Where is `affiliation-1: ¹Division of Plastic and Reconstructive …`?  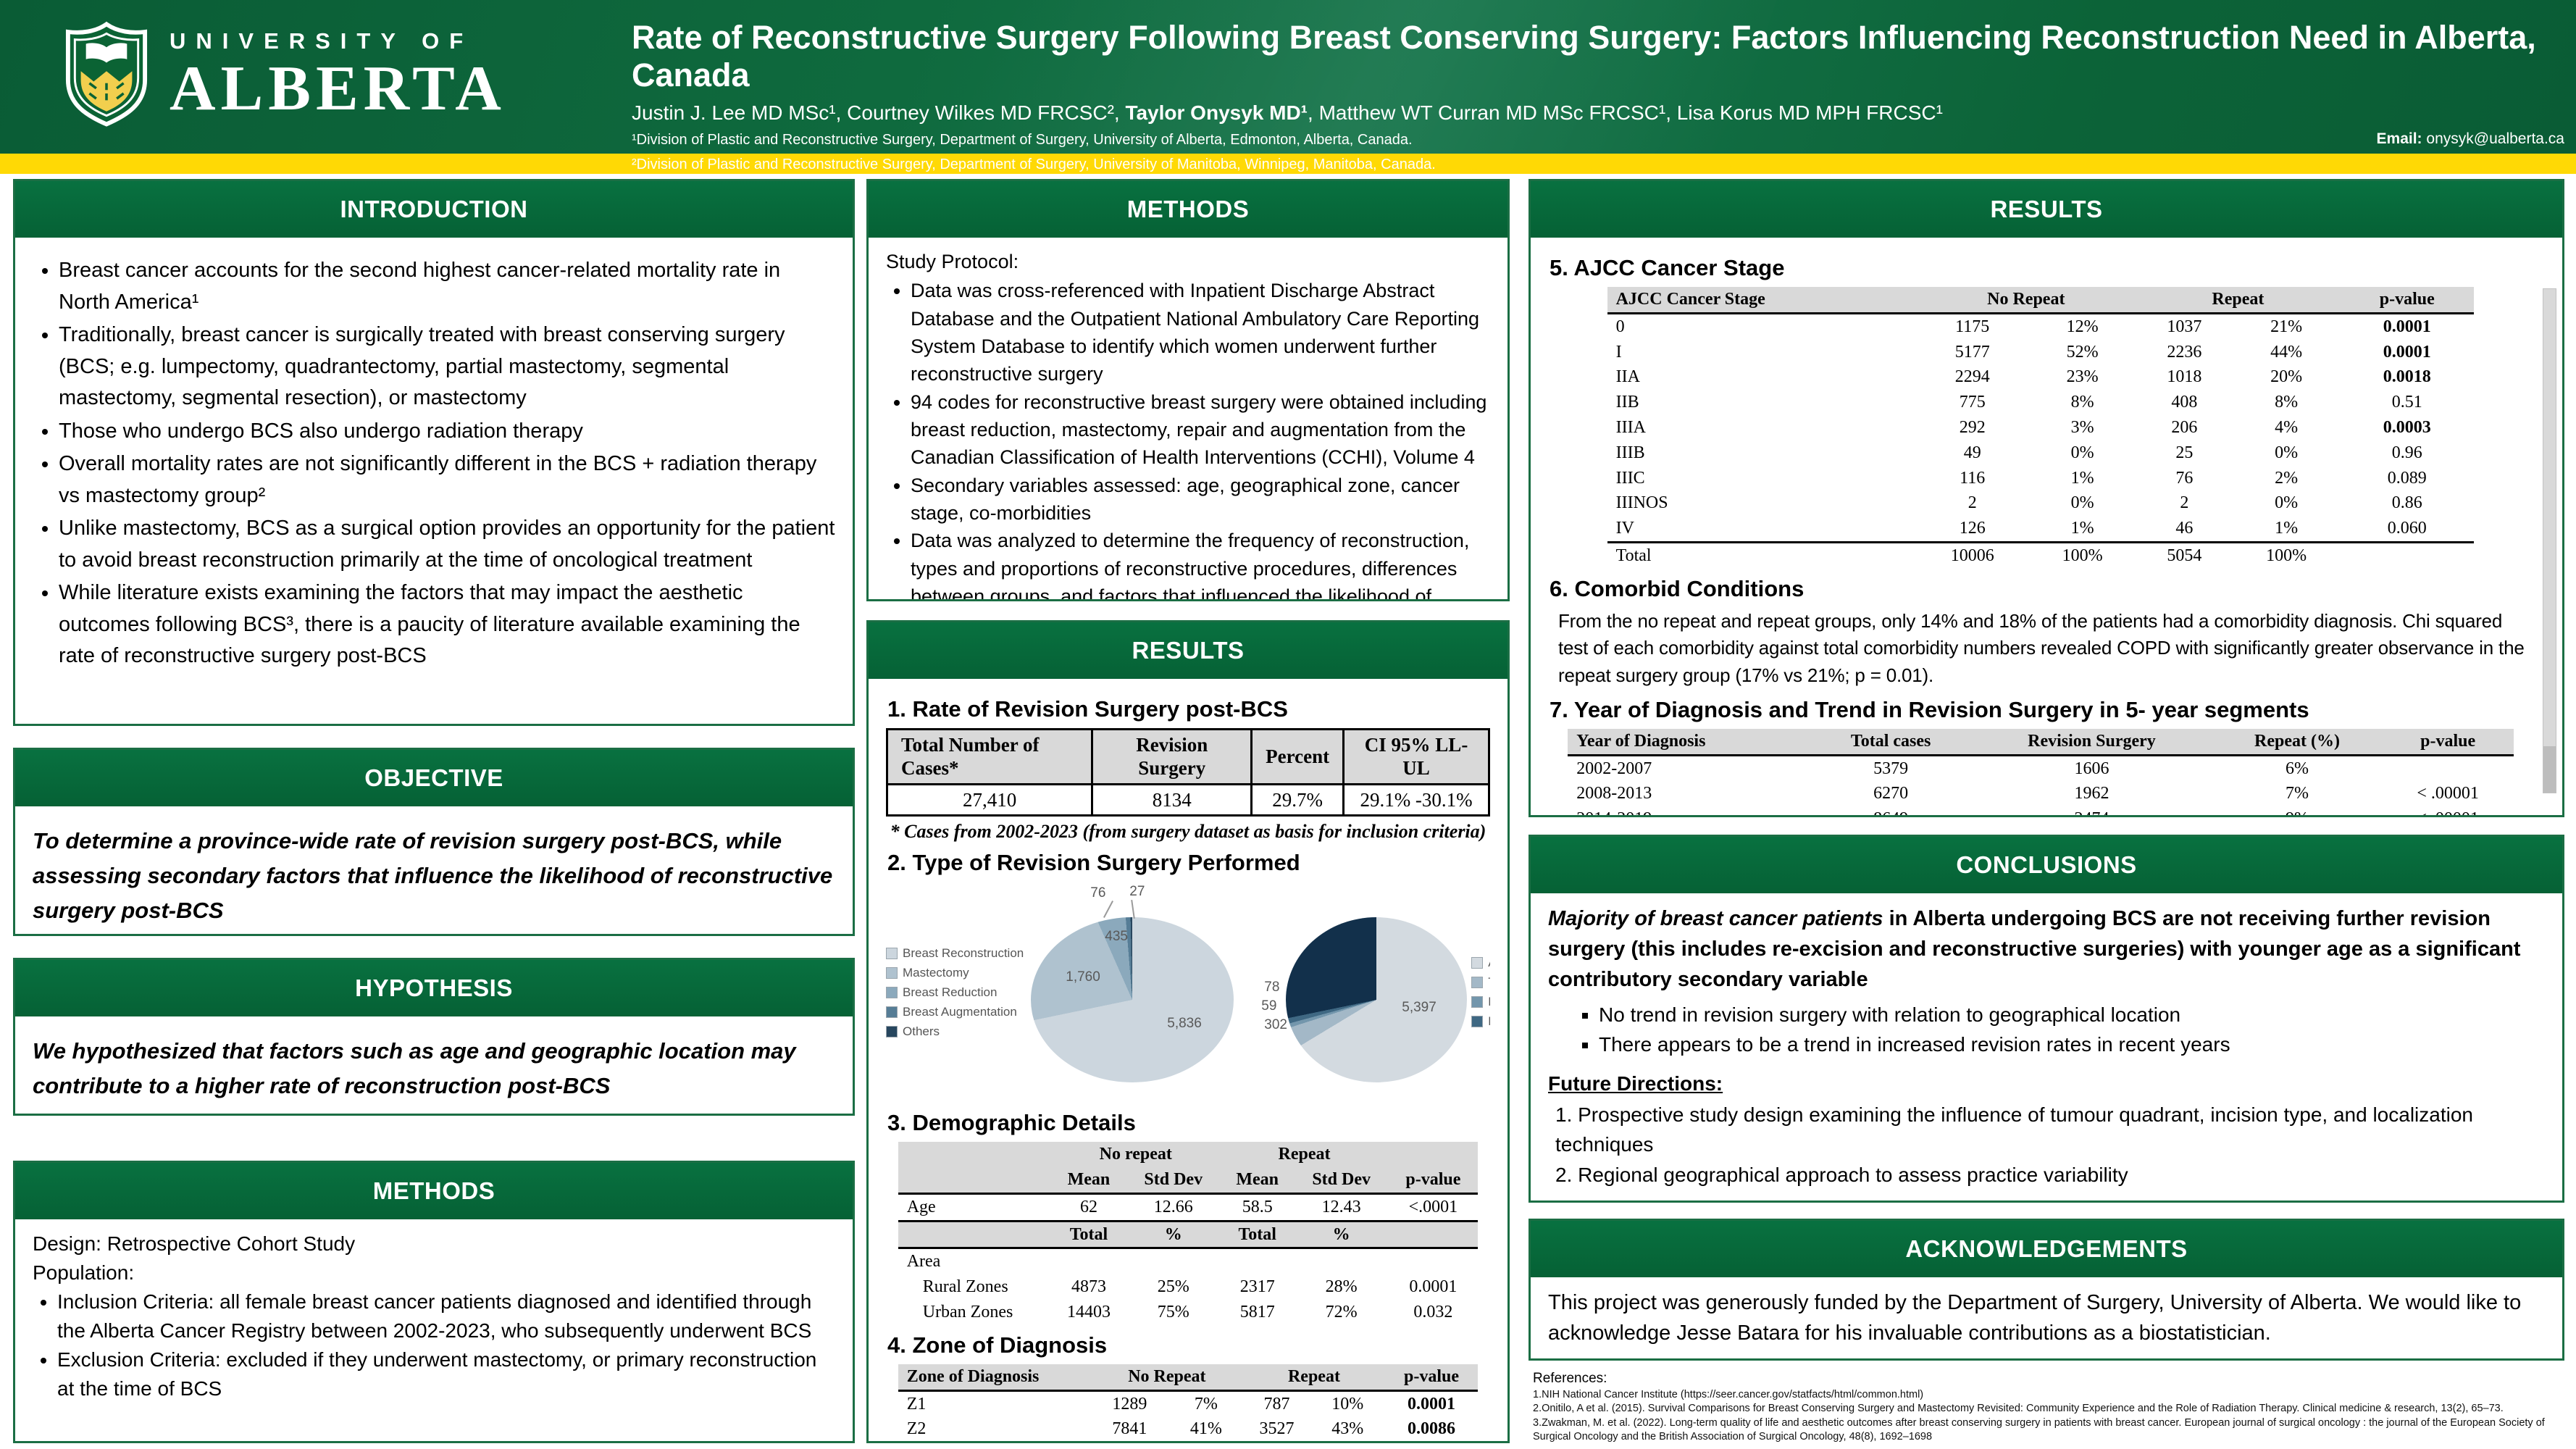 affiliation-1: ¹Division of Plastic and Reconstructive … is located at coordinates (1022, 139).